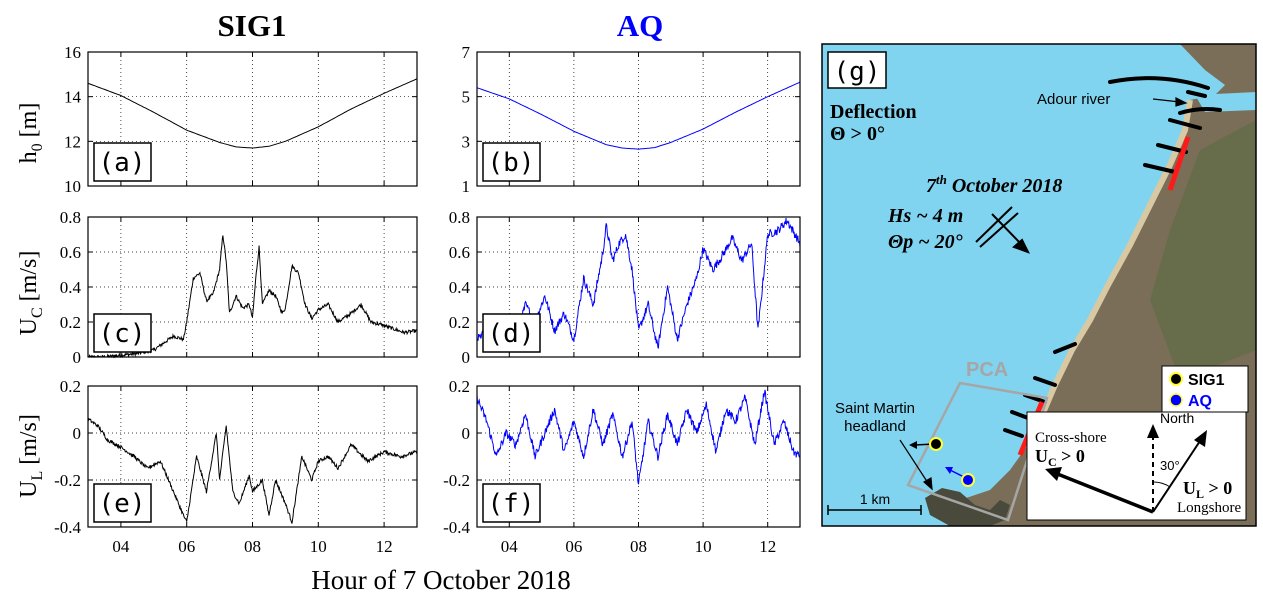  I want to click on jetty-north, so click(1159, 83).